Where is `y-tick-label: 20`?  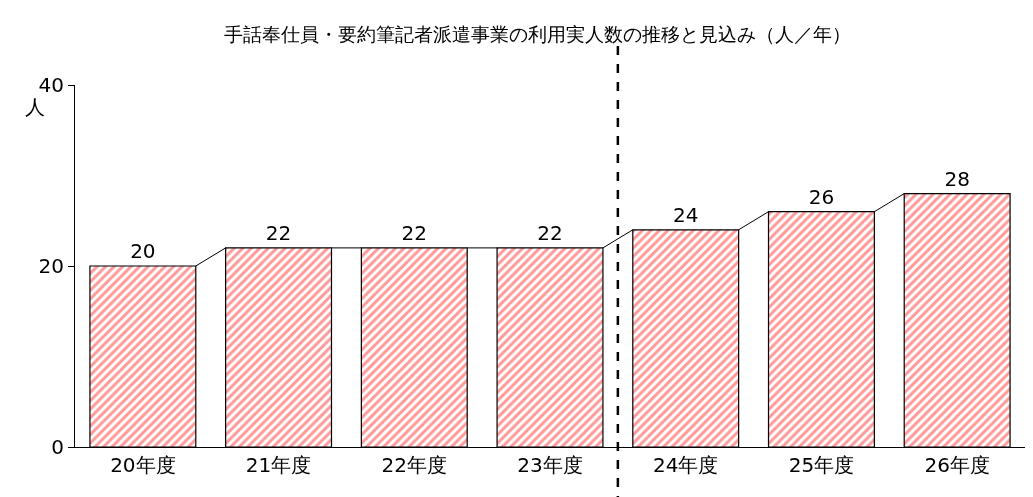
y-tick-label: 20 is located at coordinates (51, 266).